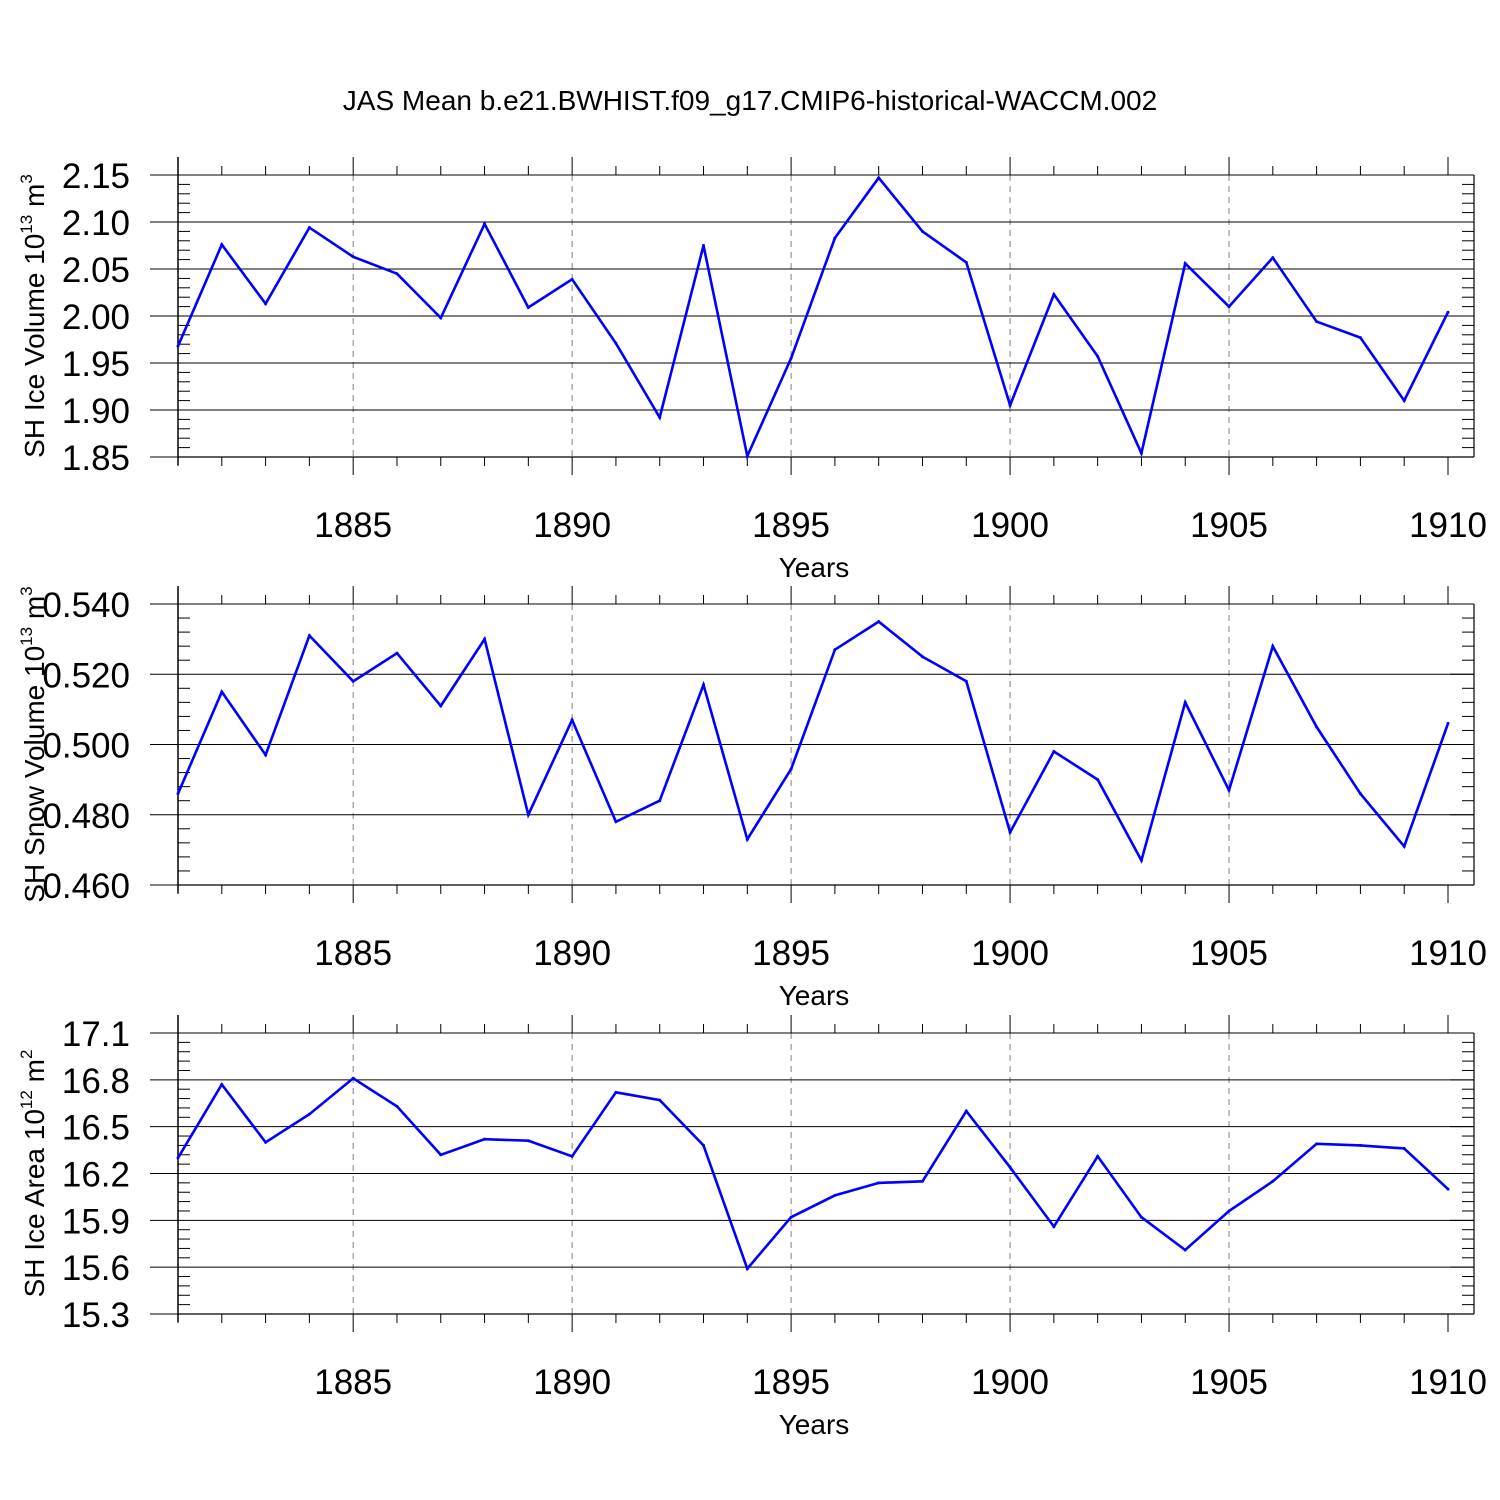 This screenshot has width=1500, height=1500. What do you see at coordinates (86, 886) in the screenshot?
I see `y-tick-label: 0.460` at bounding box center [86, 886].